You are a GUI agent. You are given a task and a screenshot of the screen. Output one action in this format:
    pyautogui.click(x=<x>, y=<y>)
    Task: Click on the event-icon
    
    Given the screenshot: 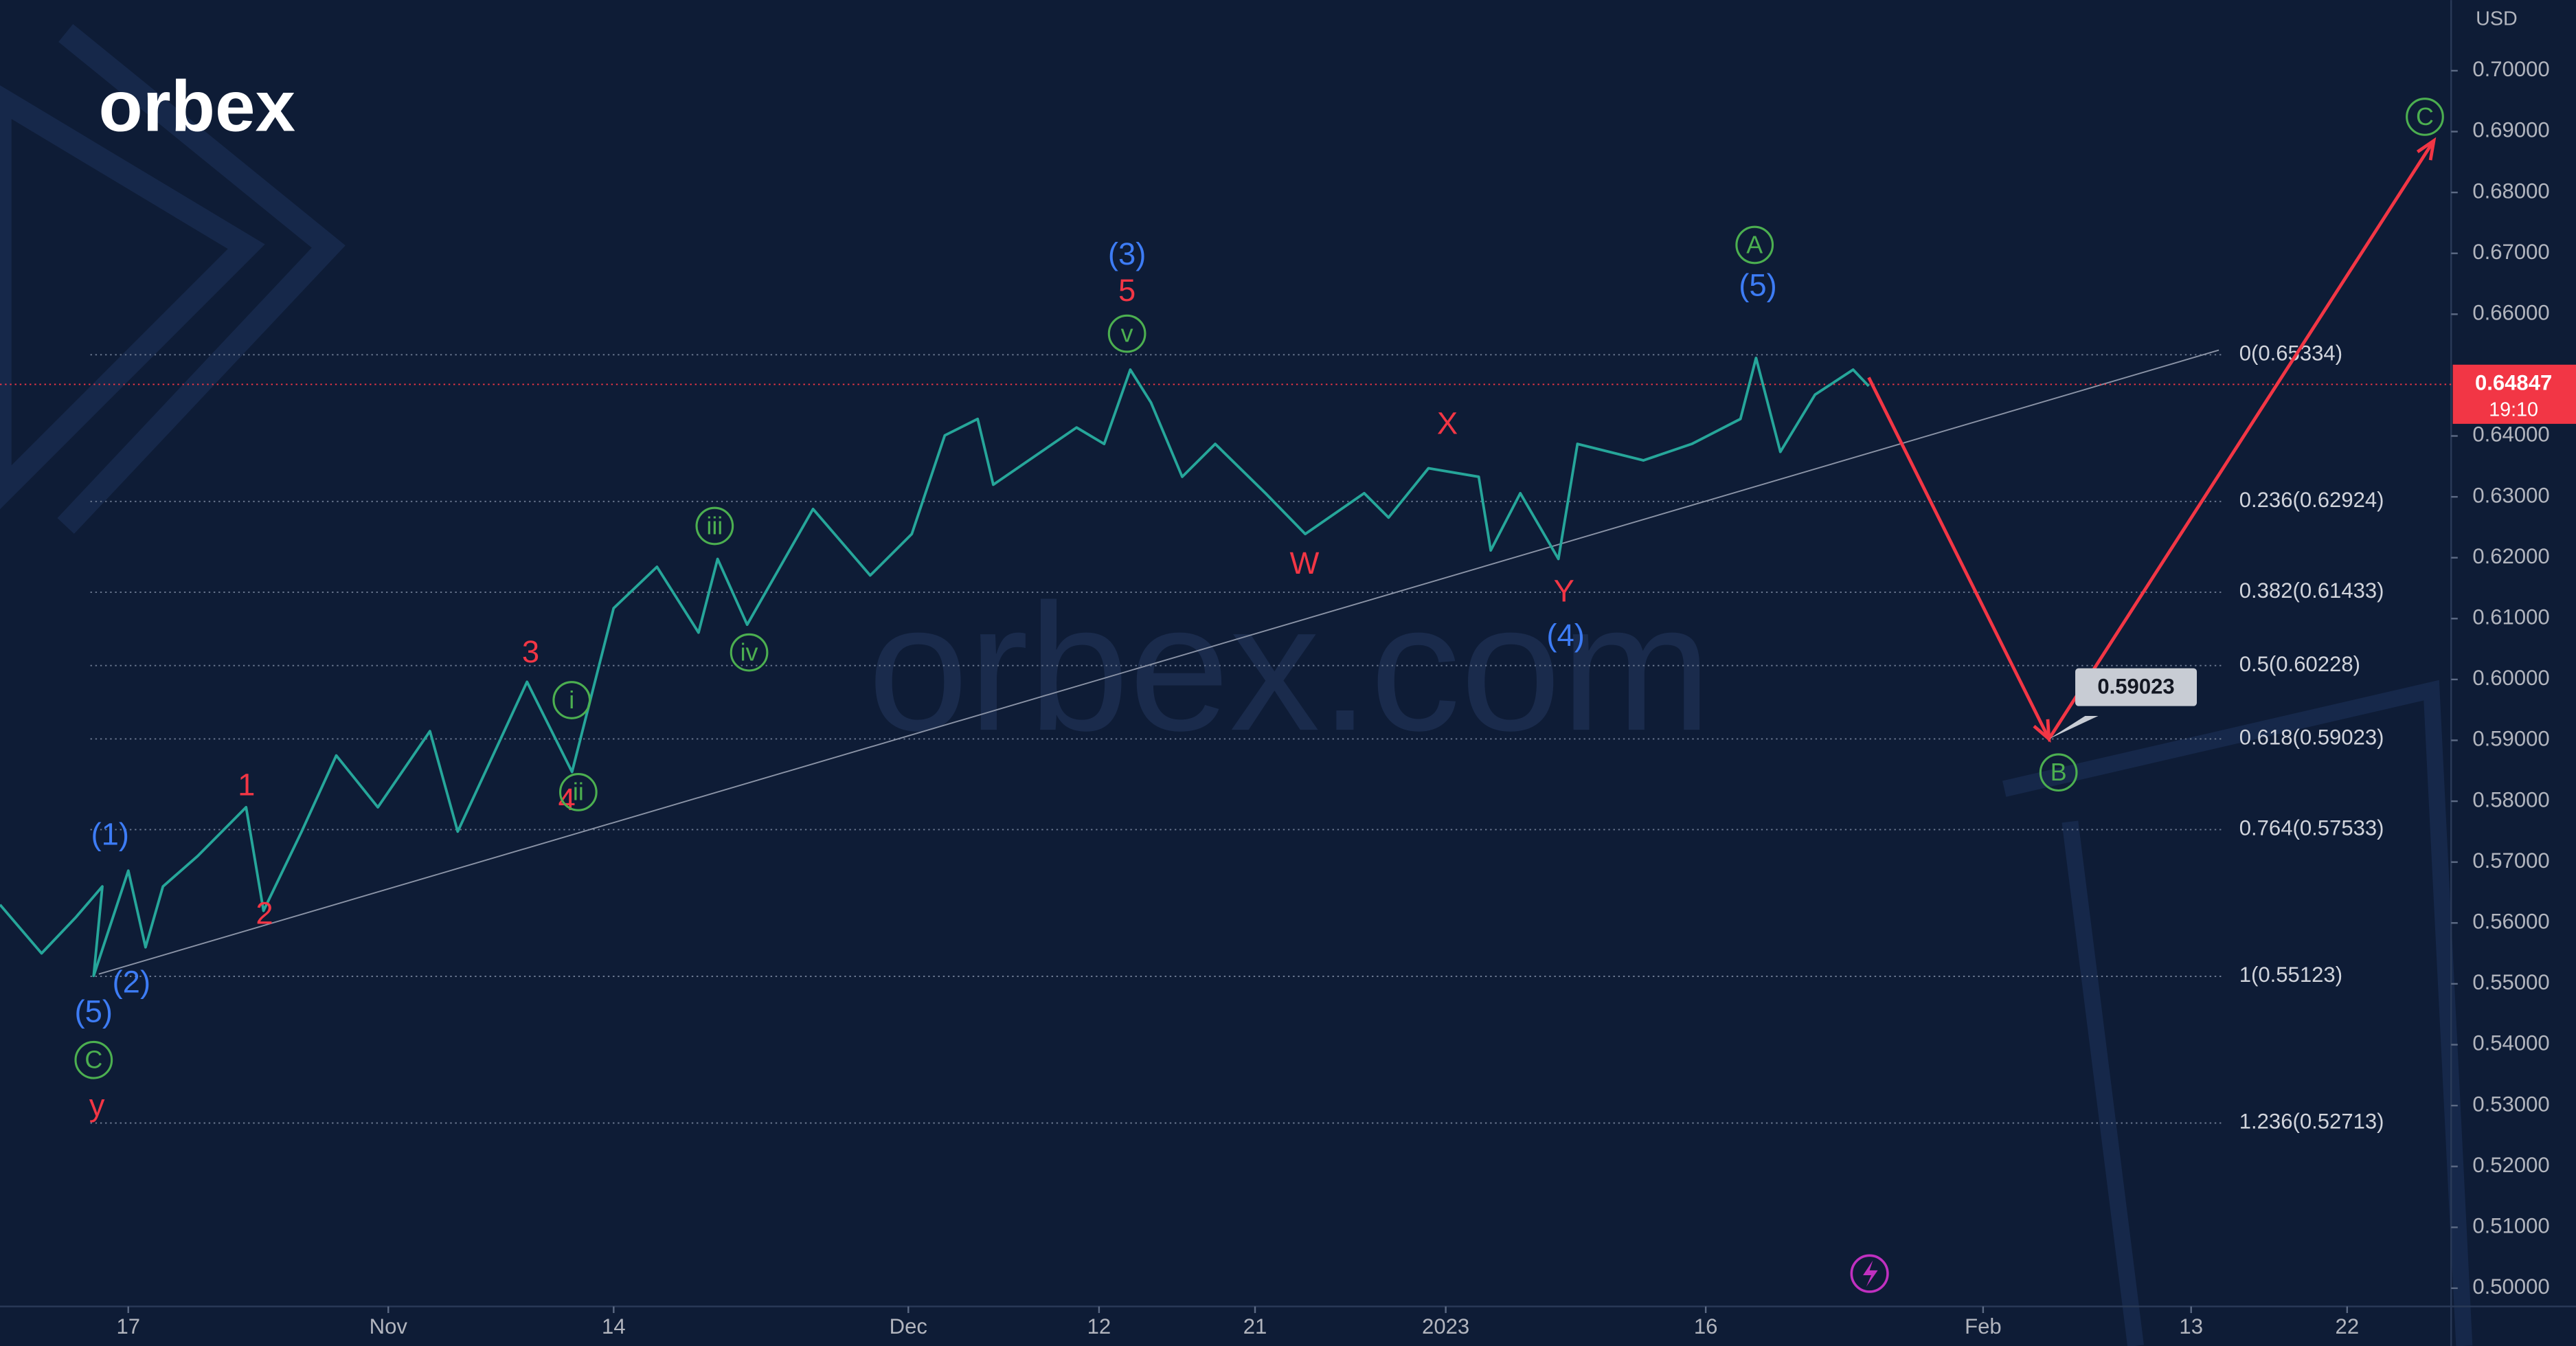 What is the action you would take?
    pyautogui.click(x=1869, y=1273)
    